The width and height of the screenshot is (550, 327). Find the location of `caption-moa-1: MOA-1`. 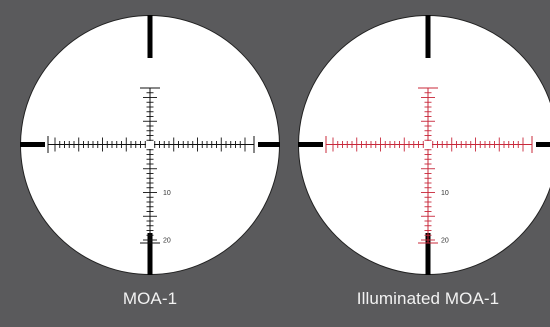

caption-moa-1: MOA-1 is located at coordinates (150, 298).